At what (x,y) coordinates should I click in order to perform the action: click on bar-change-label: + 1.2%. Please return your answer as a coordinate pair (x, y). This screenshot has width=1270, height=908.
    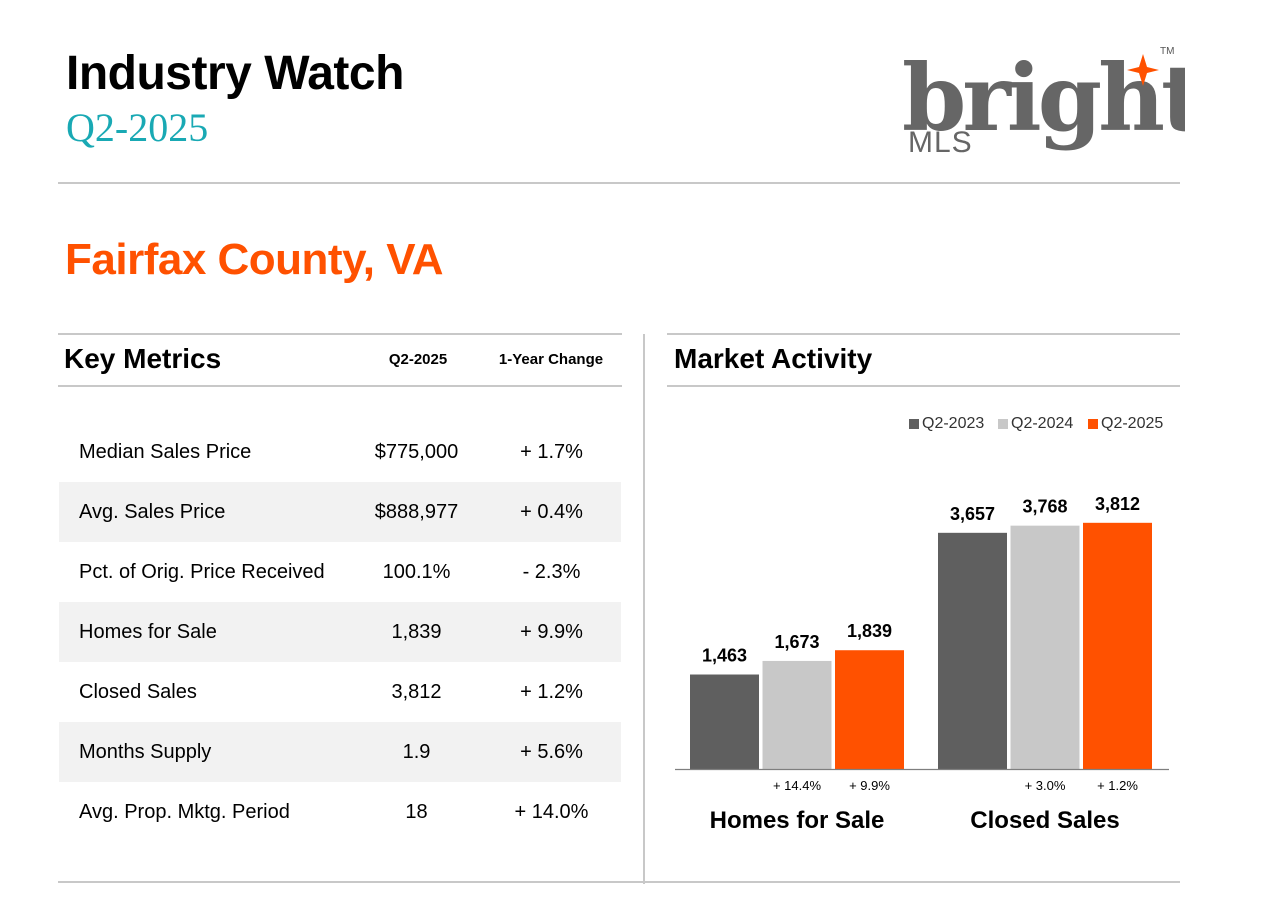
    Looking at the image, I should click on (1117, 785).